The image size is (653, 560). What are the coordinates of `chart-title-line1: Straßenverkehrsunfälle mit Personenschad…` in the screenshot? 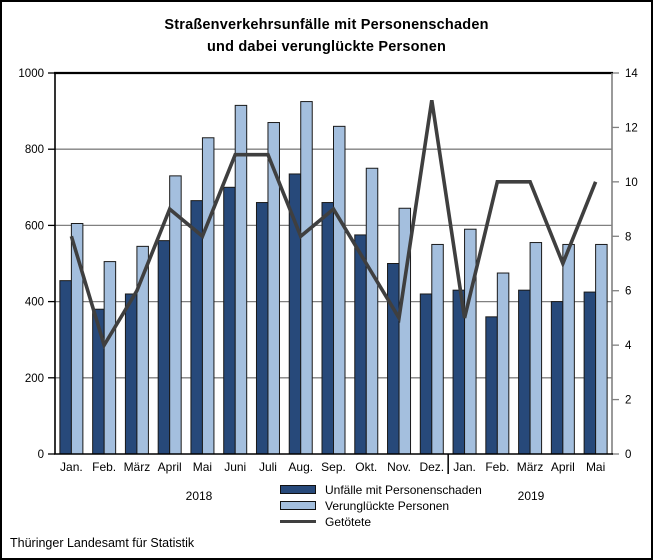 It's located at (326, 25).